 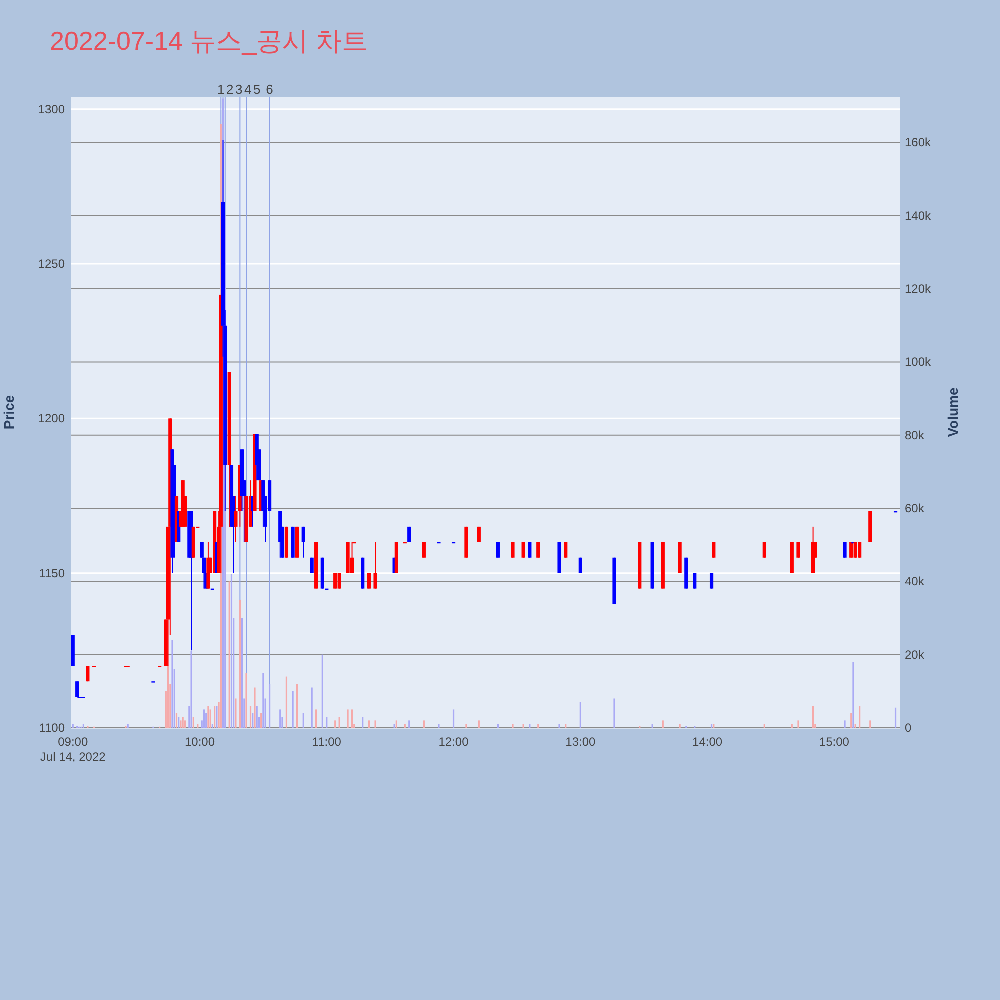 What do you see at coordinates (918, 362) in the screenshot?
I see `y2-tick-label: 100k` at bounding box center [918, 362].